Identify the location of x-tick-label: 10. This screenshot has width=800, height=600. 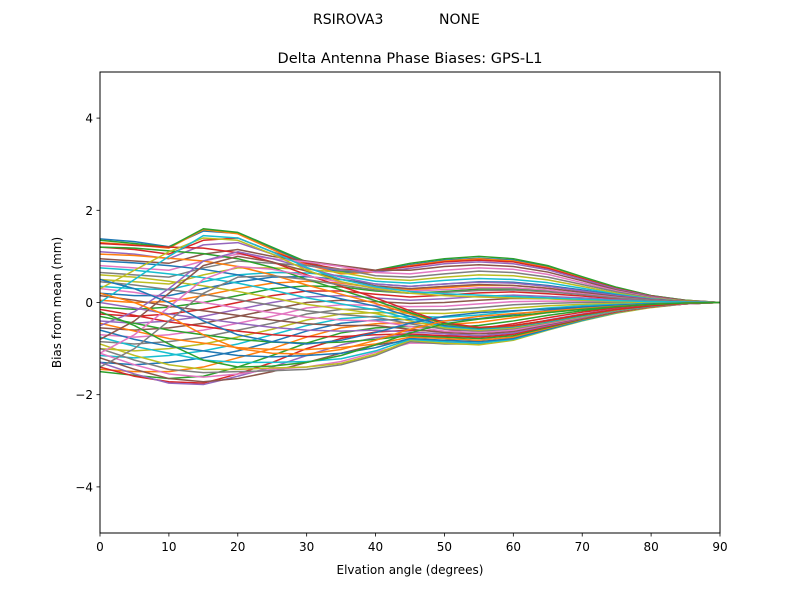
(168, 547).